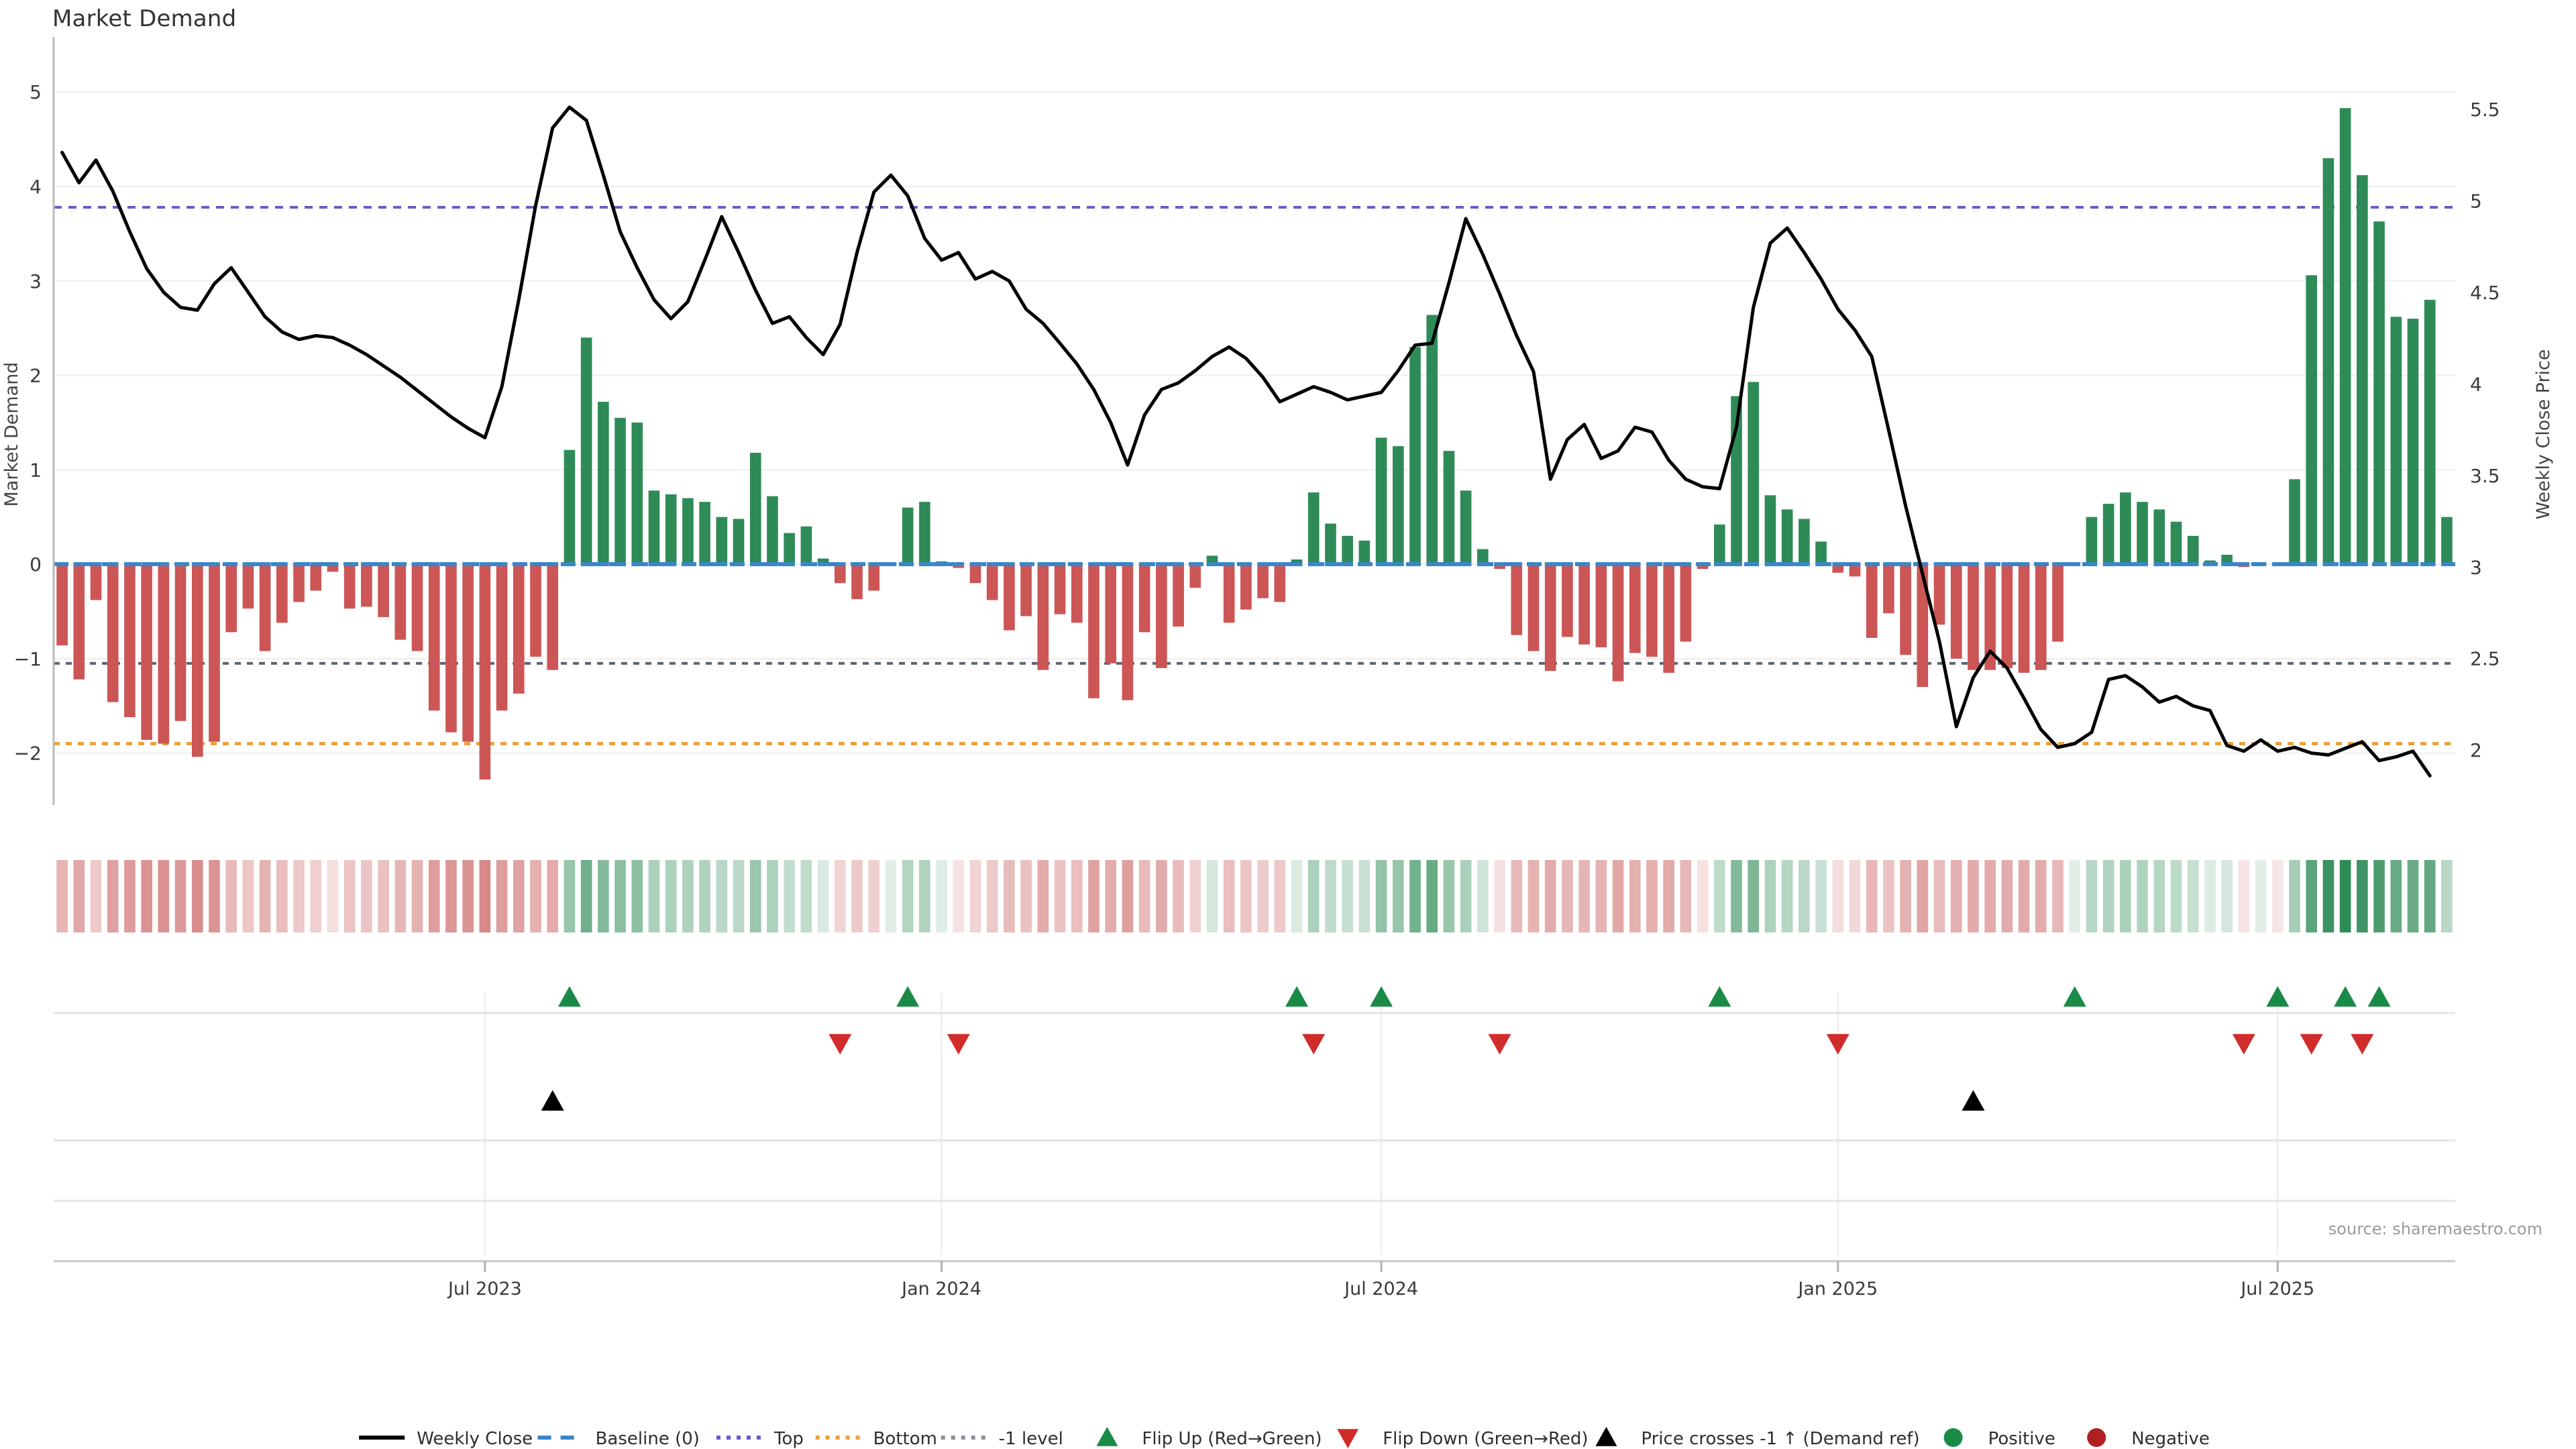 This screenshot has height=1449, width=2576. I want to click on legend-item-flip-down: Flip Down (Green→Red), so click(1463, 1439).